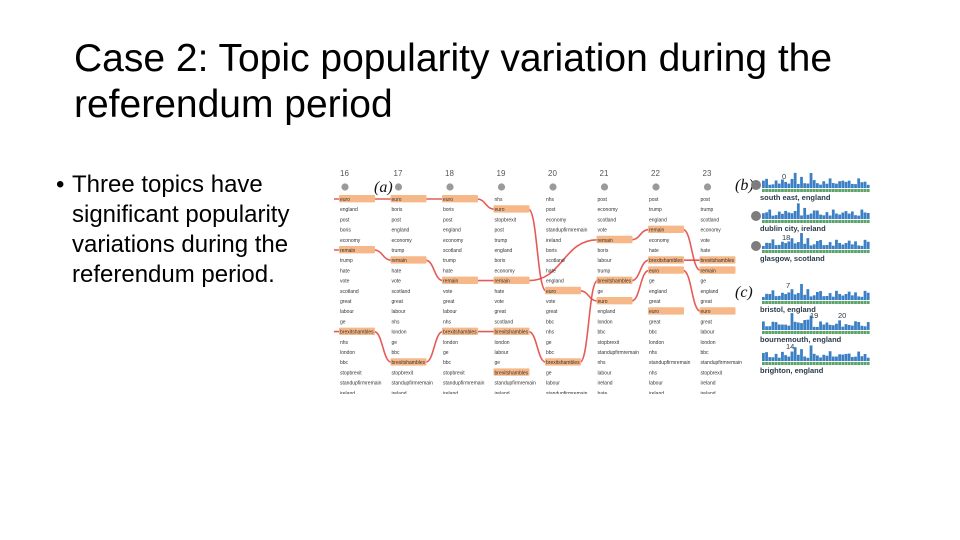 This screenshot has height=540, width=960. Describe the element at coordinates (605, 384) in the screenshot. I see `topic-word: ireland` at that location.